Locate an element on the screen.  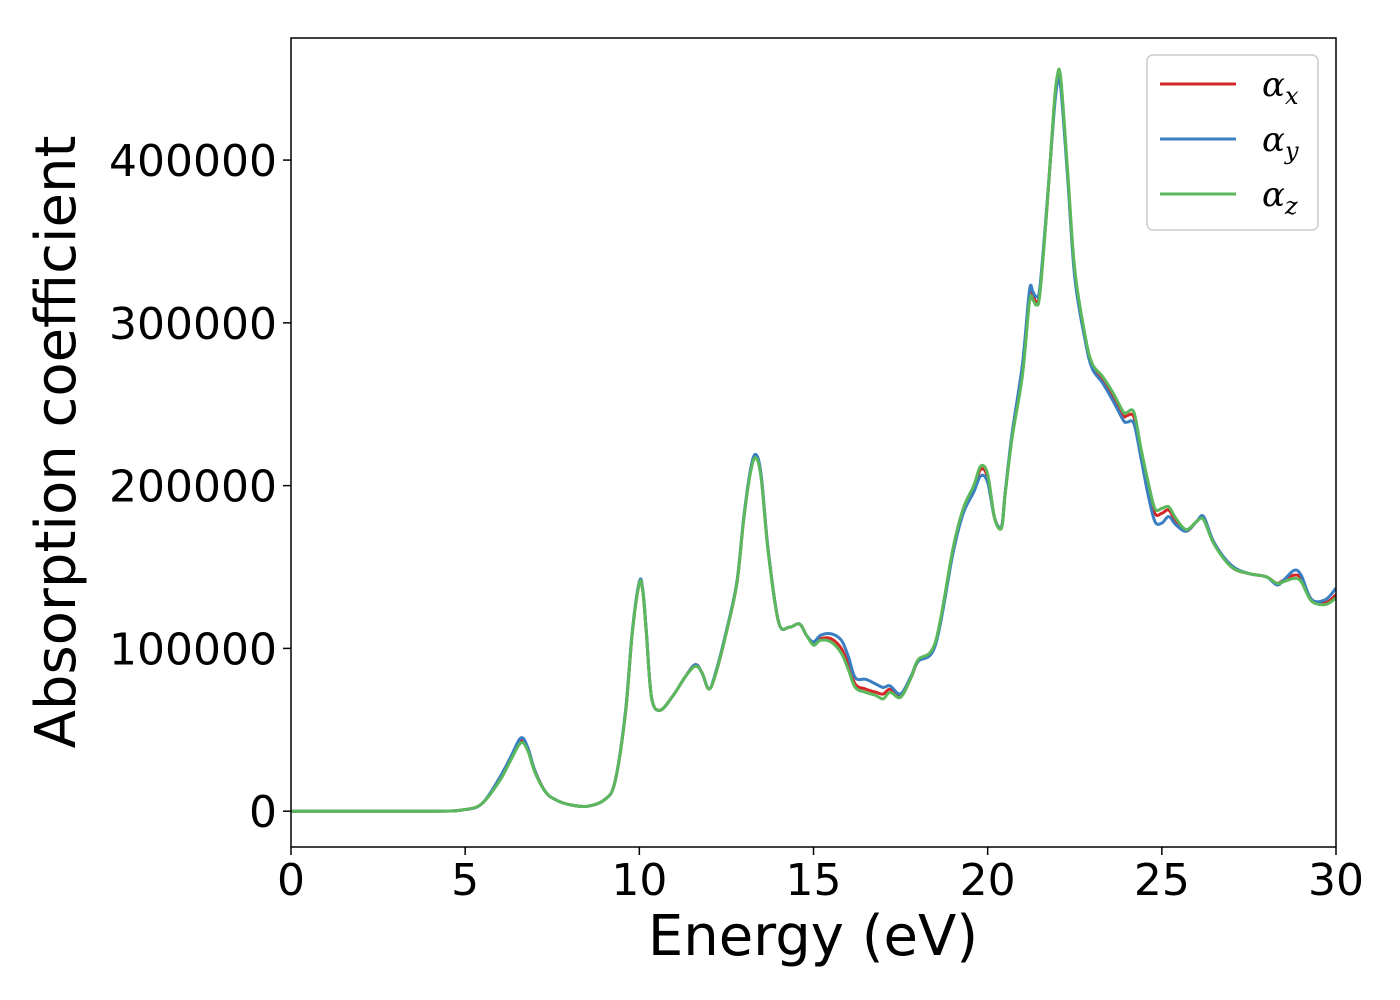
y-axis-label: Absorption coefficient is located at coordinates (56, 442).